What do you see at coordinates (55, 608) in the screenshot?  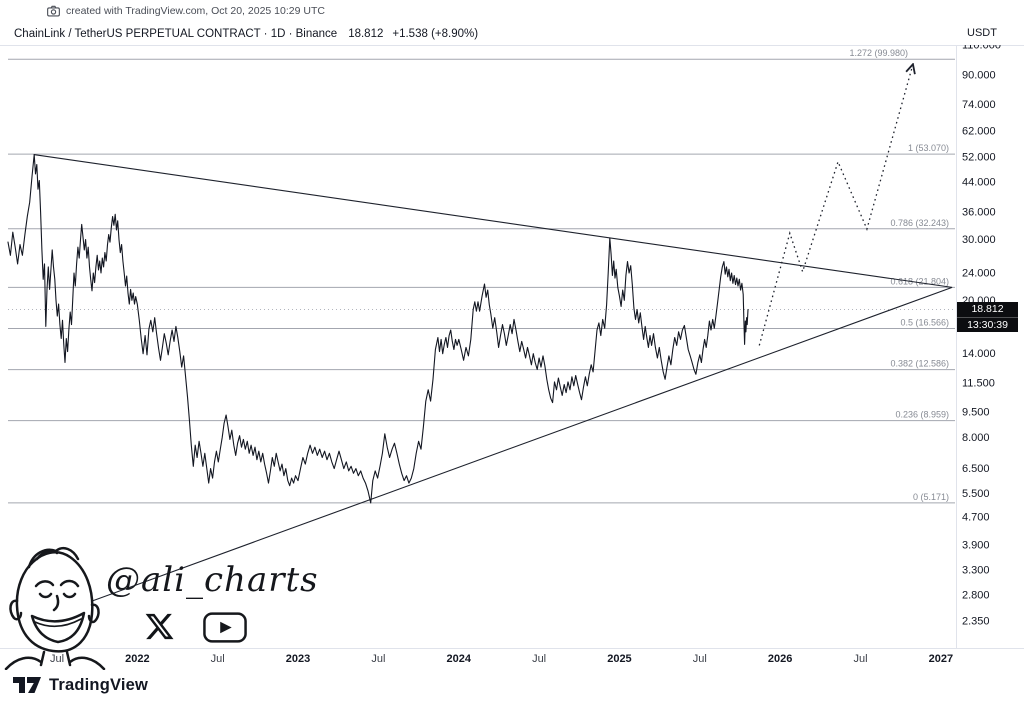 I see `face-sketch` at bounding box center [55, 608].